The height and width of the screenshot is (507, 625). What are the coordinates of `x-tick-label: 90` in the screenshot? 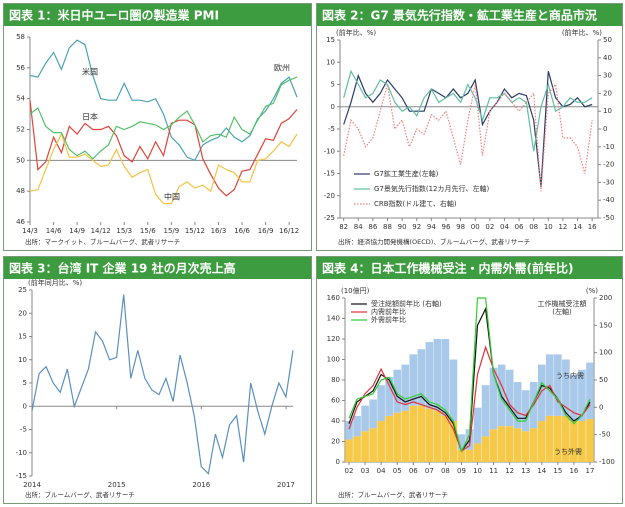 It's located at (402, 227).